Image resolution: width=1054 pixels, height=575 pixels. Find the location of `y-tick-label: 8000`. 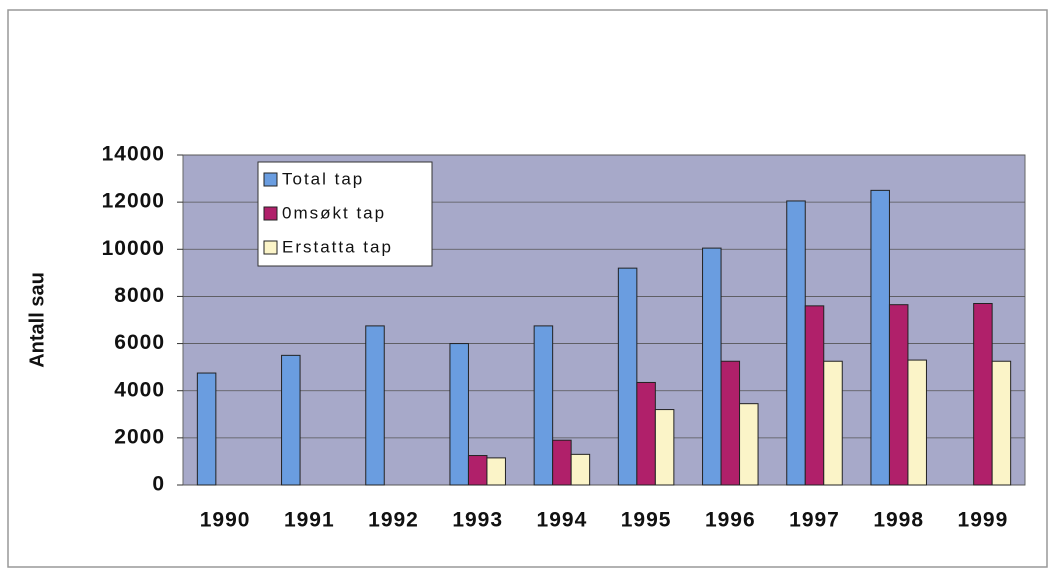

y-tick-label: 8000 is located at coordinates (139, 295).